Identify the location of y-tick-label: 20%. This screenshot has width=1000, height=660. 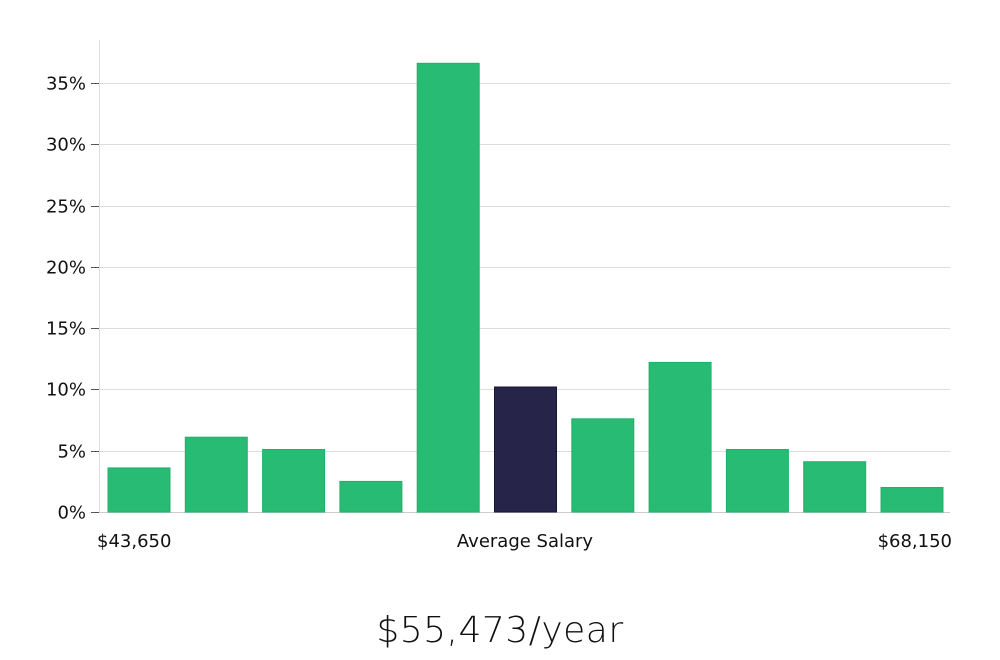
(66, 268).